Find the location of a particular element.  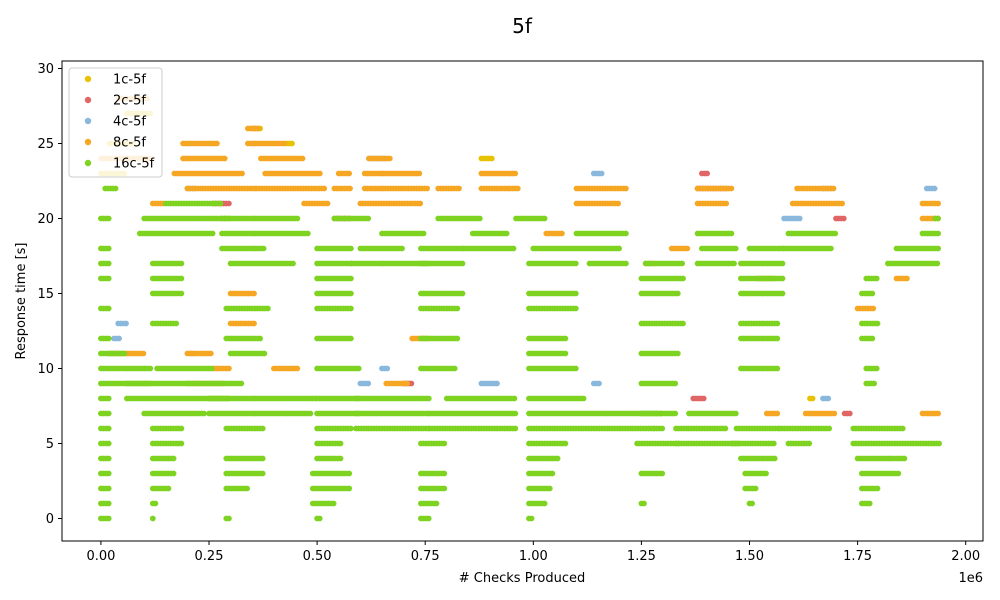

y-tick-label: 5 is located at coordinates (50, 444).